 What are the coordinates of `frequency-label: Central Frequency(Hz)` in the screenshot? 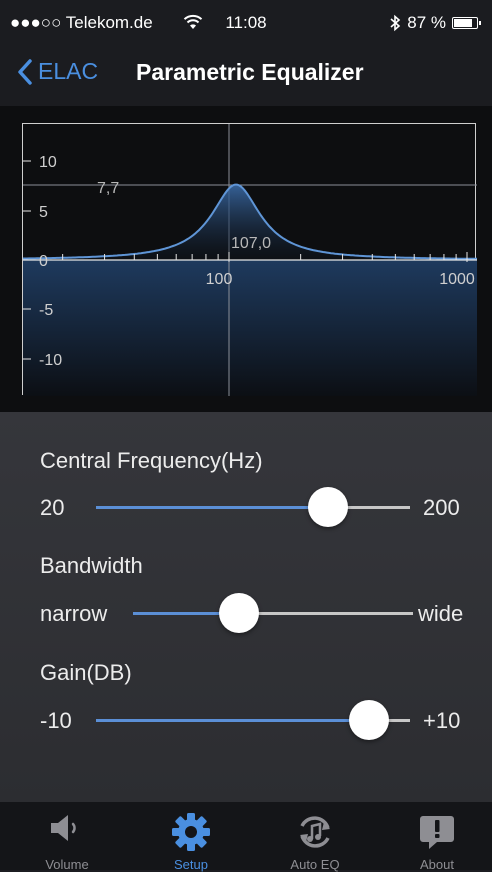 It's located at (151, 460).